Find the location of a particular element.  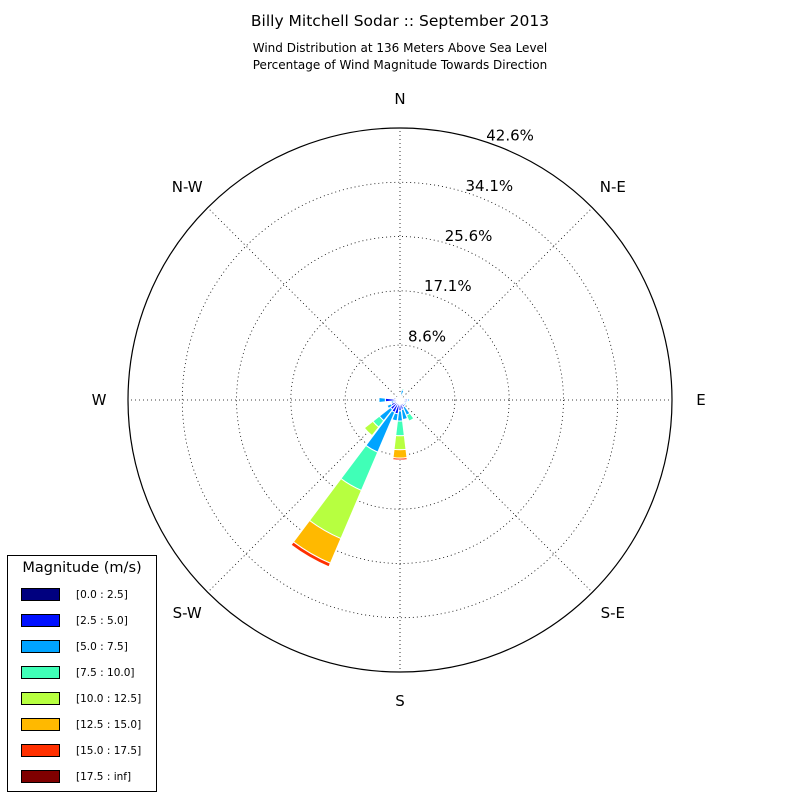

direction-label-w: W is located at coordinates (99, 400).